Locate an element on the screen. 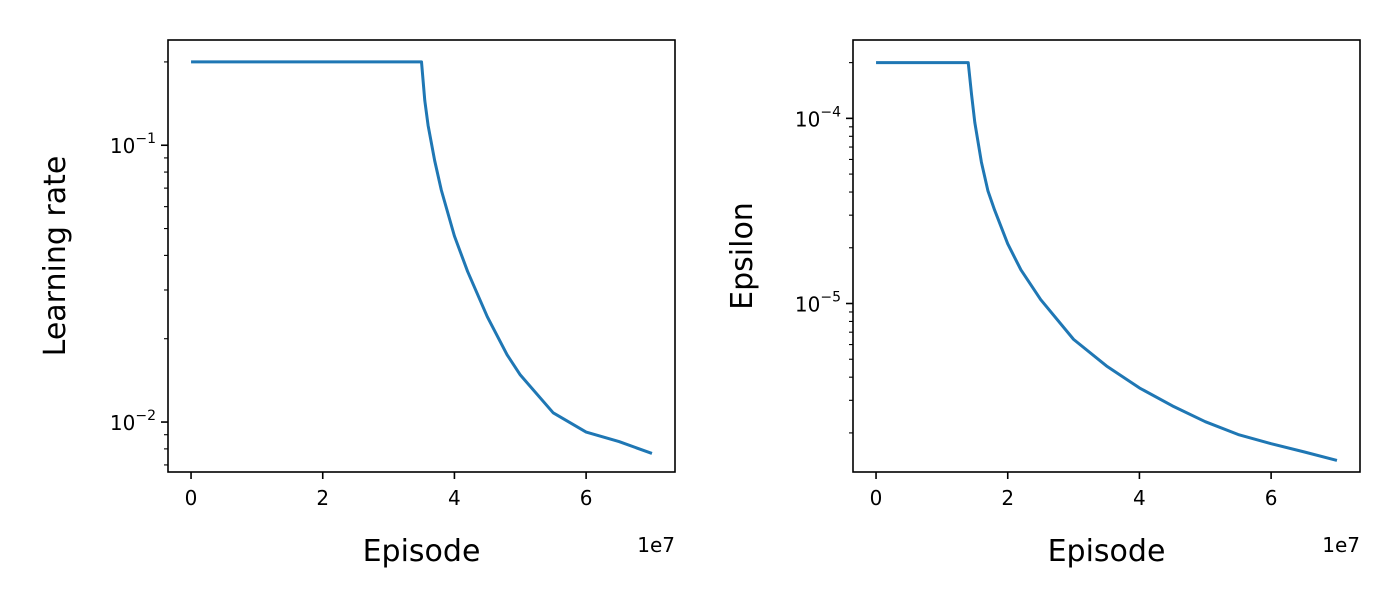 The height and width of the screenshot is (600, 1400). y-tick-label: 10⁻¹ is located at coordinates (133, 144).